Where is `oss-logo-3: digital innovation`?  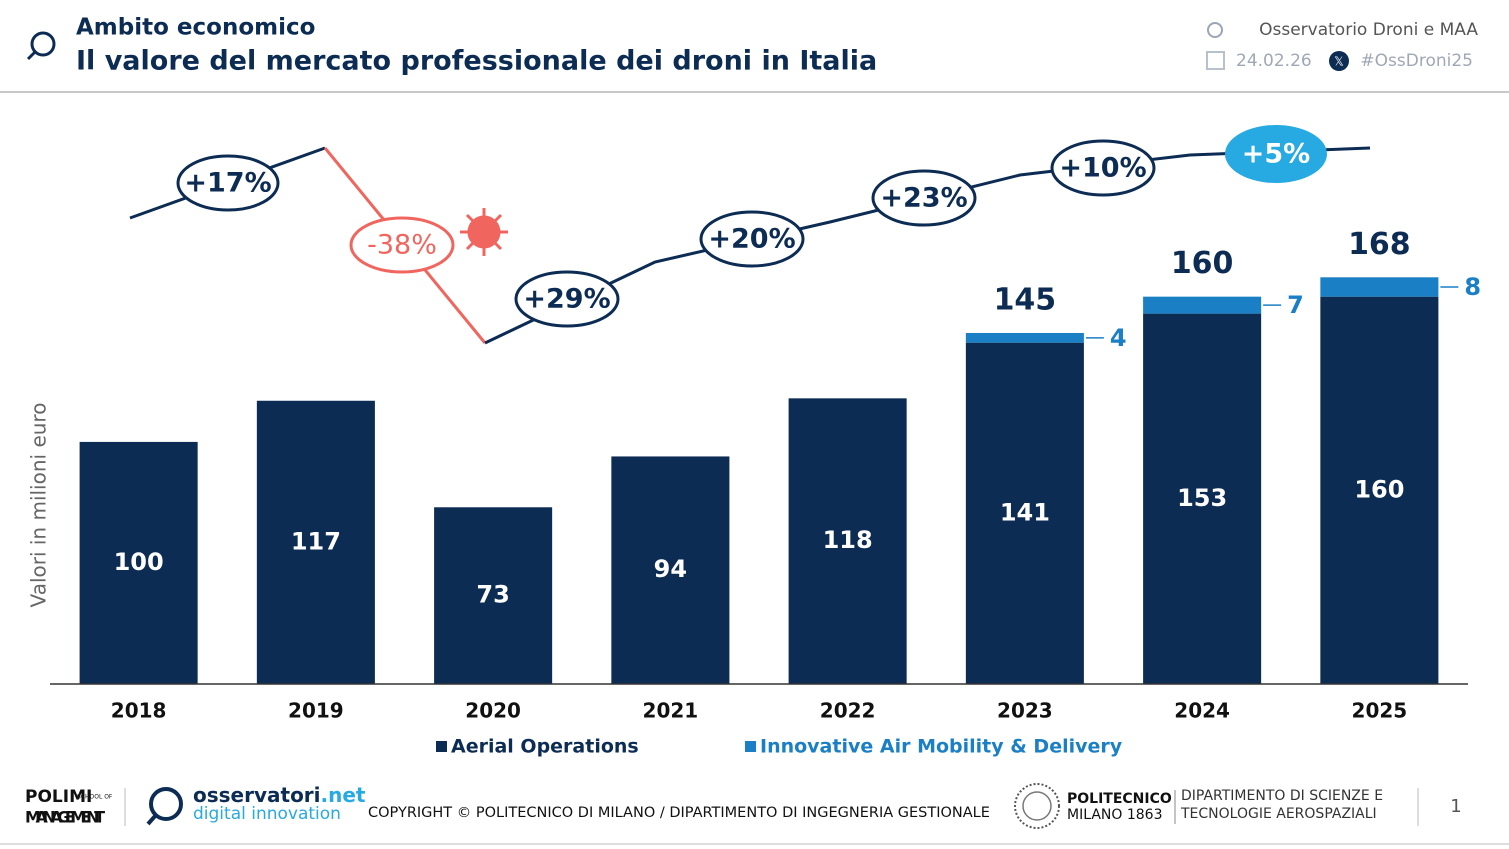 oss-logo-3: digital innovation is located at coordinates (267, 814).